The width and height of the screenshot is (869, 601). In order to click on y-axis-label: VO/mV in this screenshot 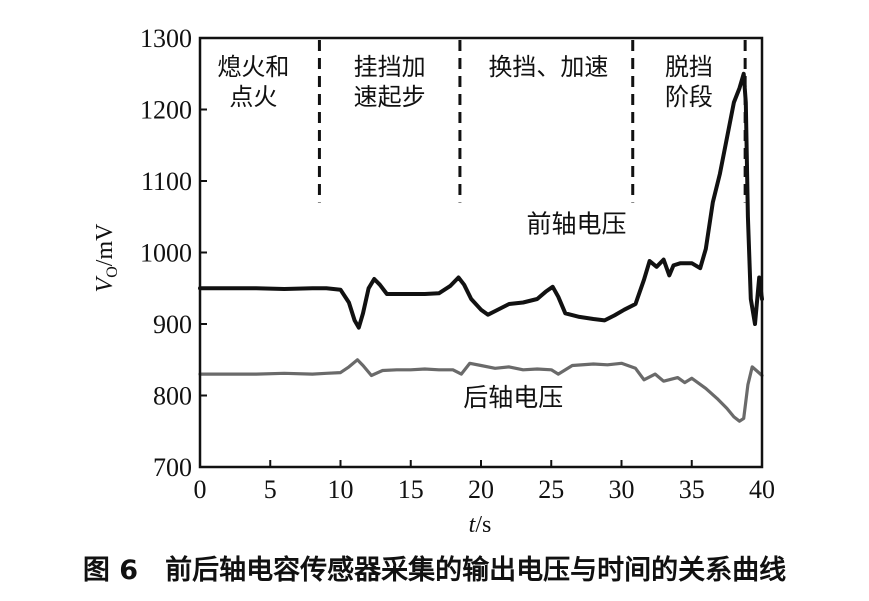, I will do `click(106, 258)`.